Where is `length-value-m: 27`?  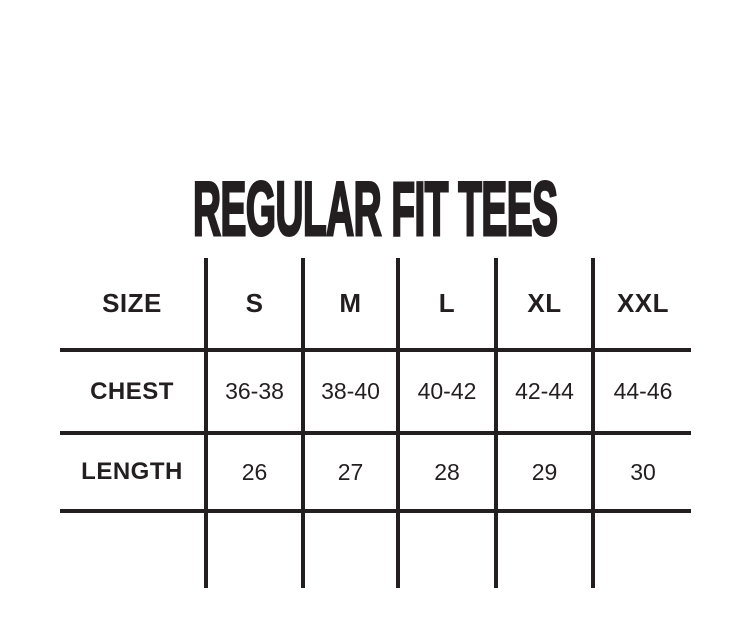 length-value-m: 27 is located at coordinates (352, 474).